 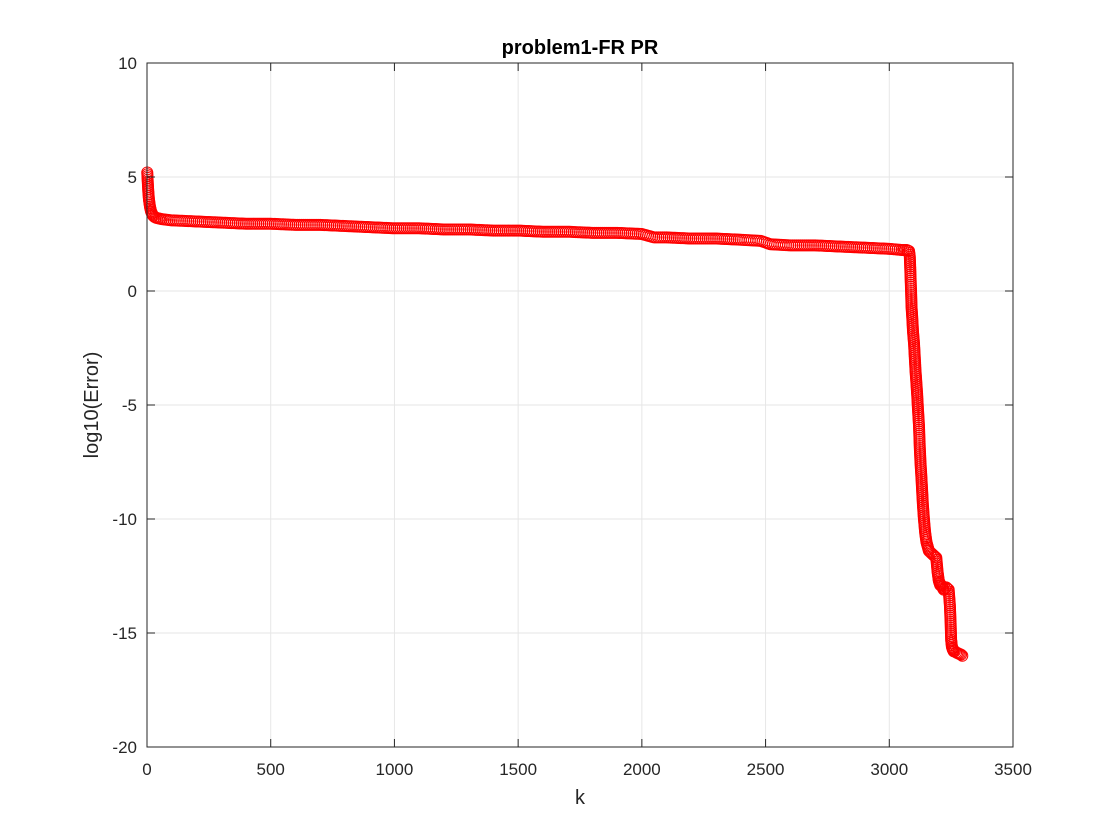 What do you see at coordinates (518, 769) in the screenshot?
I see `x-tick-label: 1500` at bounding box center [518, 769].